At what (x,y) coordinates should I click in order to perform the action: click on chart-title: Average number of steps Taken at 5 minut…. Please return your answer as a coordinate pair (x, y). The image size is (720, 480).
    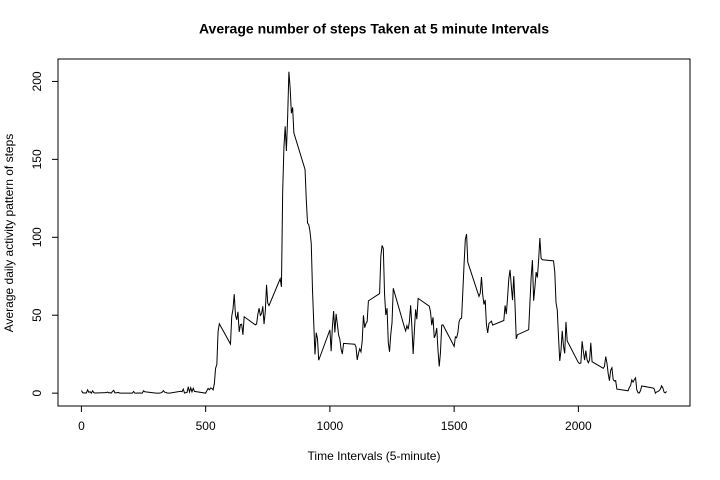
    Looking at the image, I should click on (374, 29).